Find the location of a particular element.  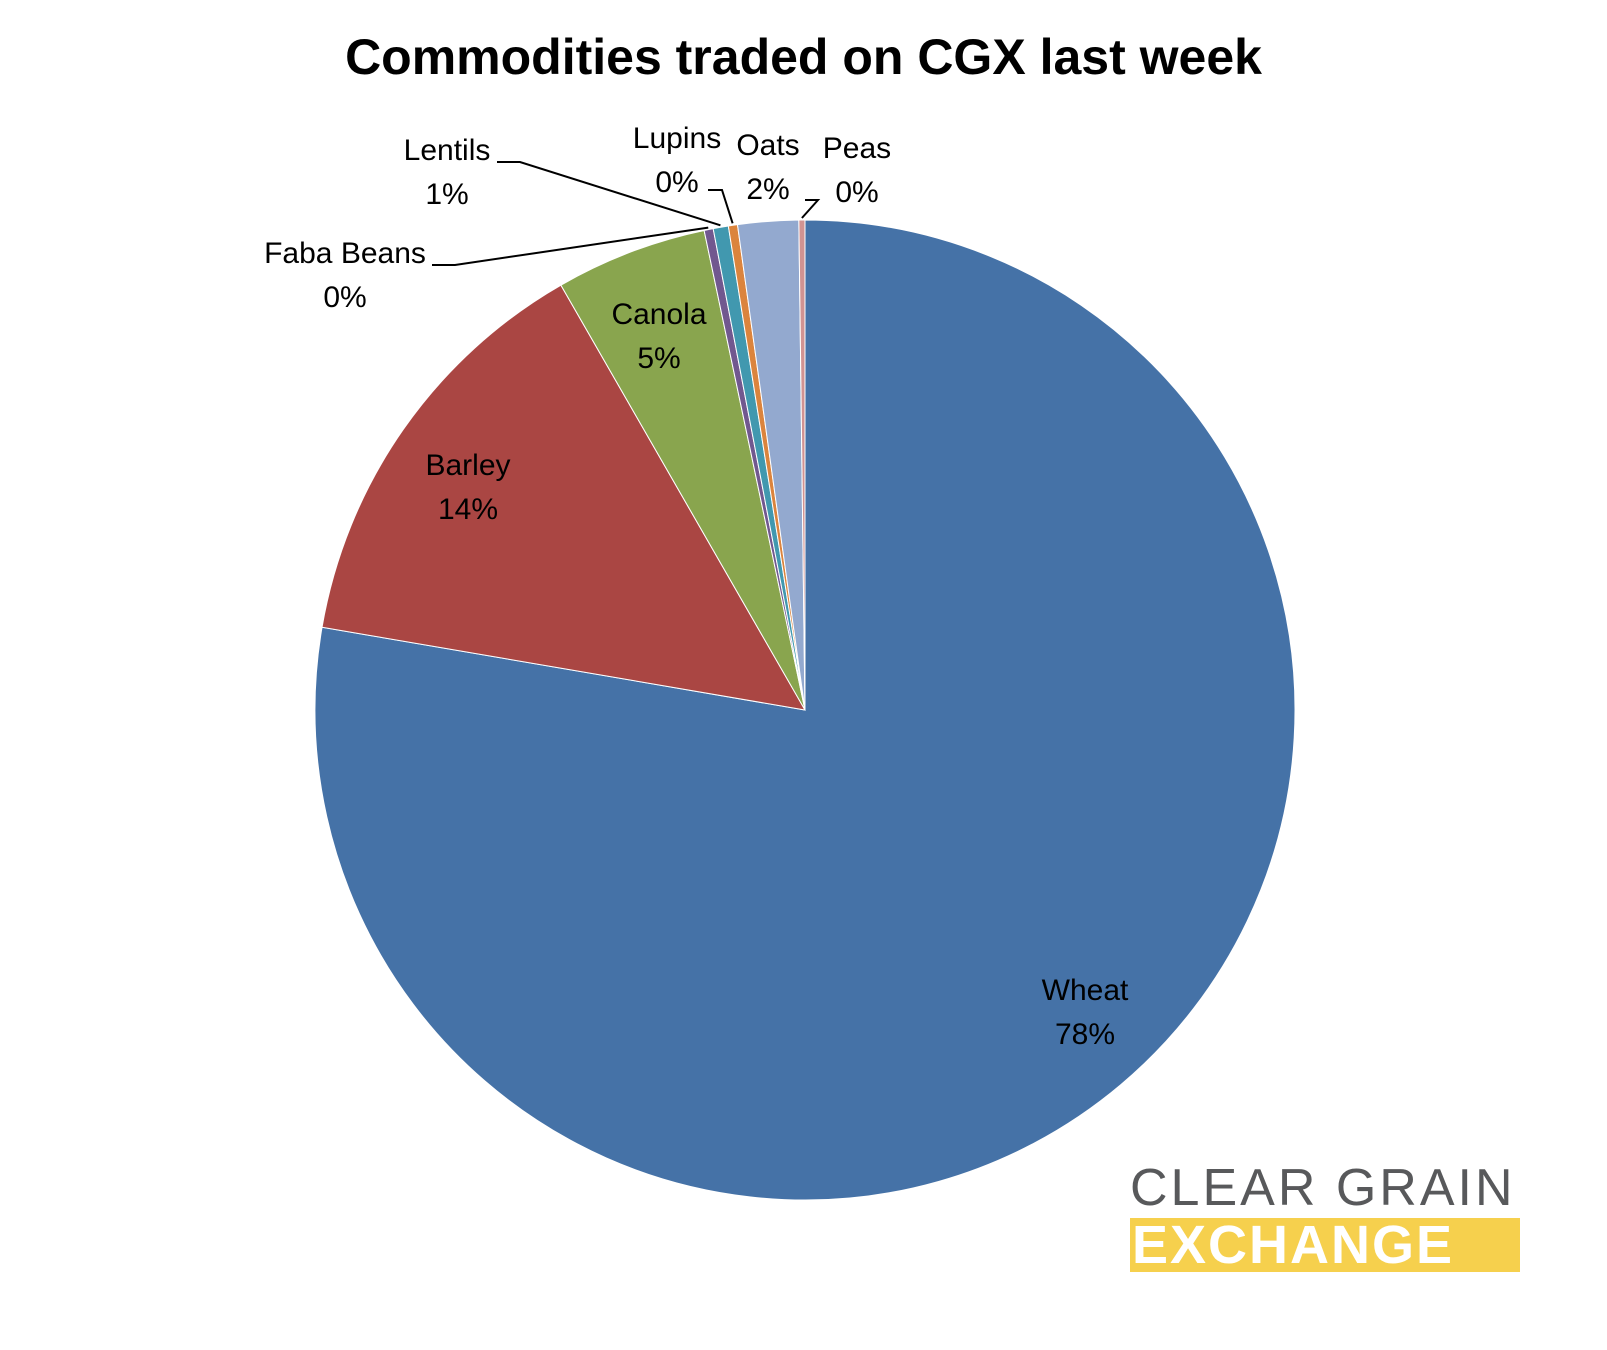

data-label-percent-canola: 5% is located at coordinates (658, 358).